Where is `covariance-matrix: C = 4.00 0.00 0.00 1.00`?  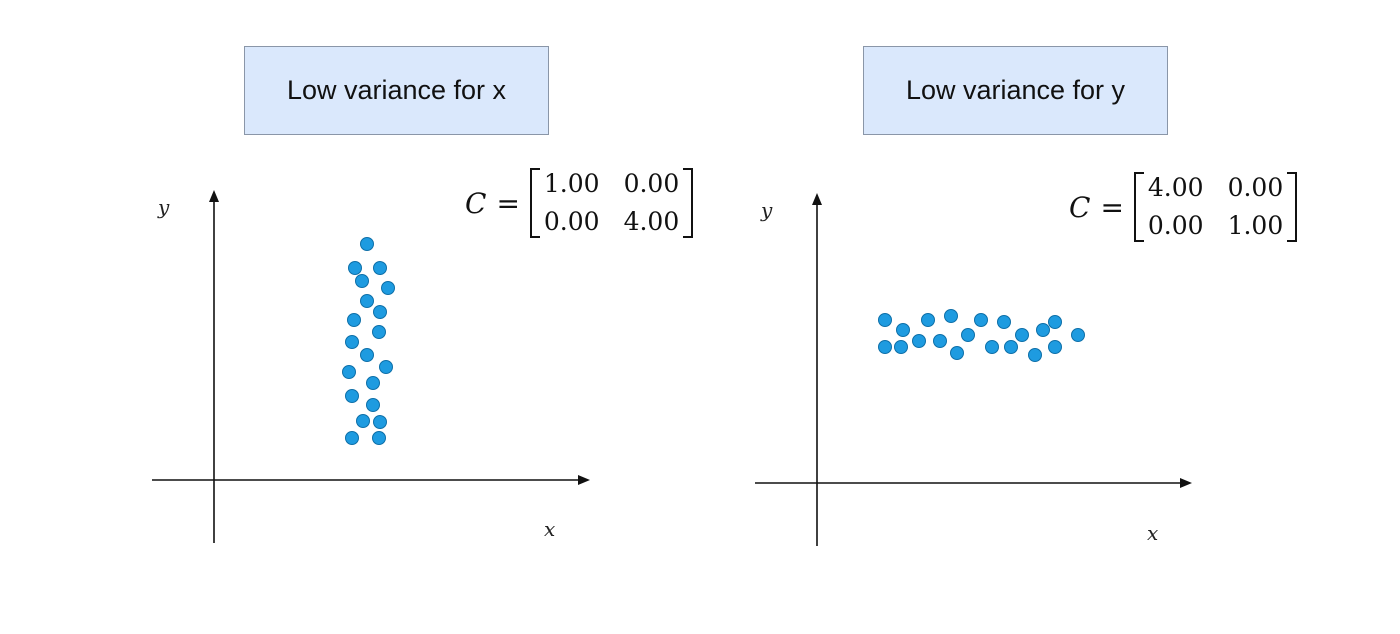
covariance-matrix: C = 4.00 0.00 0.00 1.00 is located at coordinates (1183, 207).